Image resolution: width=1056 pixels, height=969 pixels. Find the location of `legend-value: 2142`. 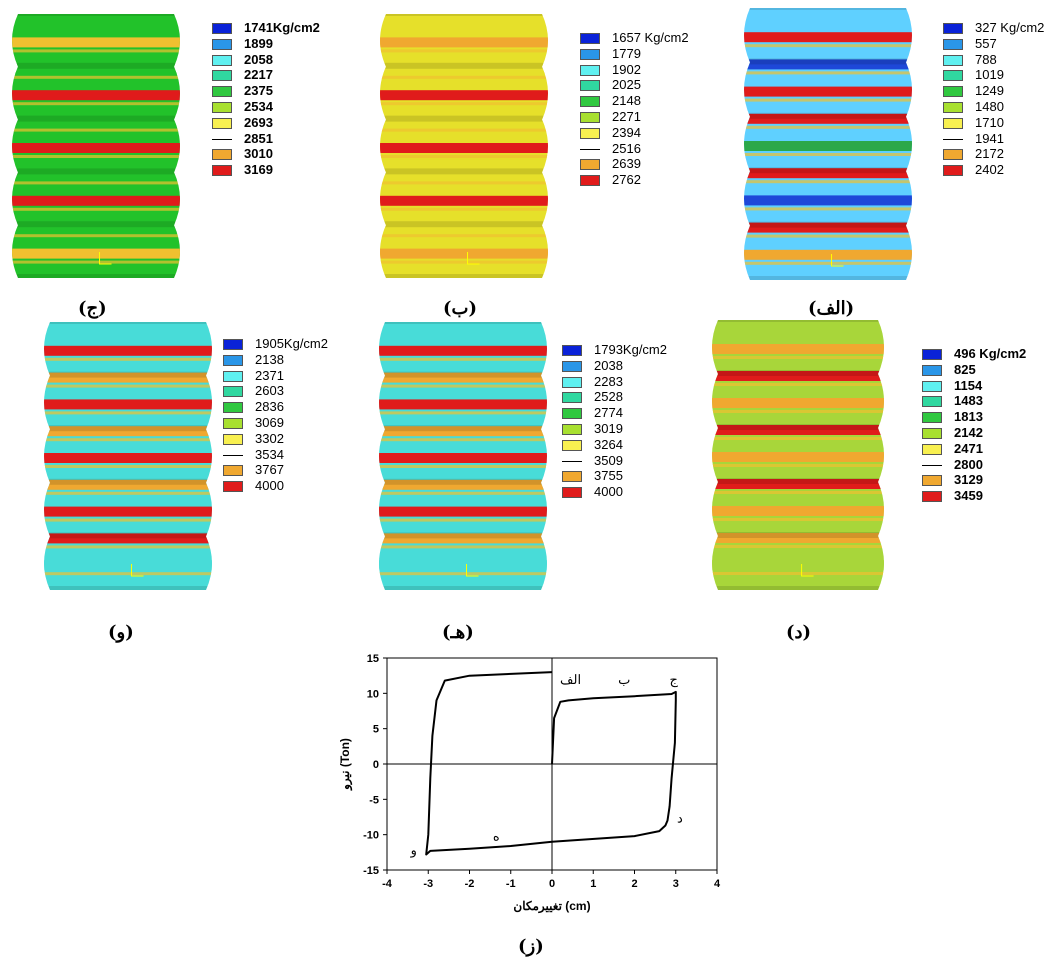

legend-value: 2142 is located at coordinates (968, 432).